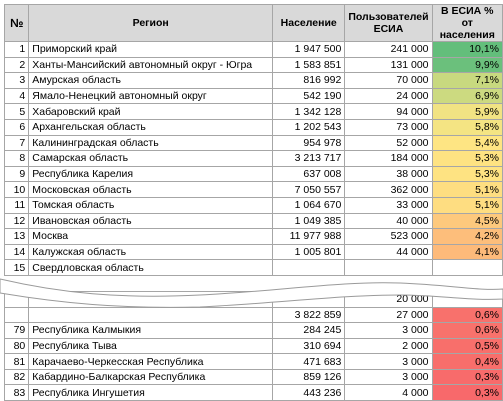  Describe the element at coordinates (253, 189) in the screenshot. I see `table-row: 10 Московская область 7 050 557 362 000 5,1%` at that location.